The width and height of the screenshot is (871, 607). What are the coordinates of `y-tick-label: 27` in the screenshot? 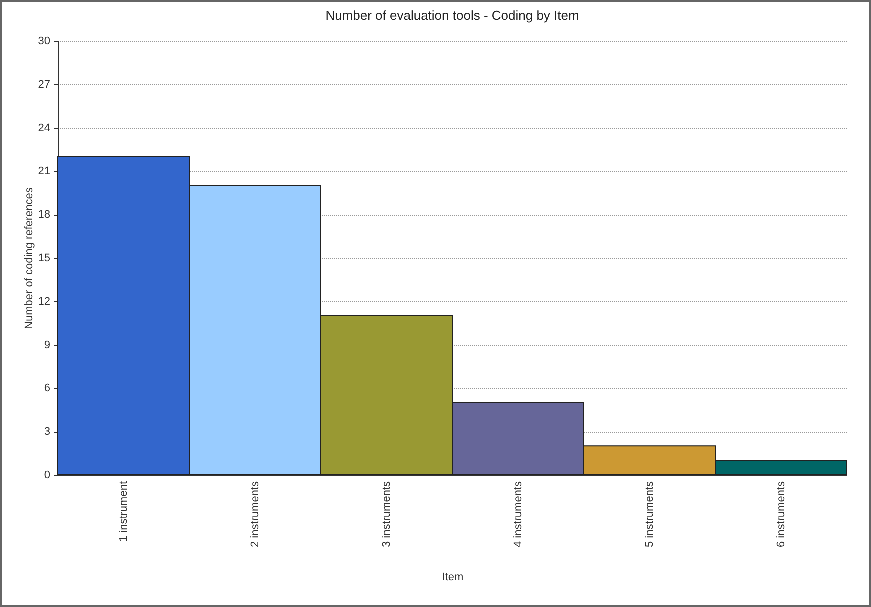 It's located at (44, 84).